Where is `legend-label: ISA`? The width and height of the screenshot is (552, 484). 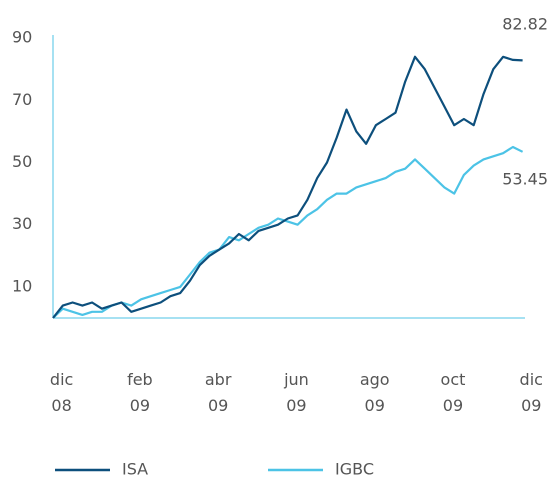
legend-label: ISA is located at coordinates (135, 469).